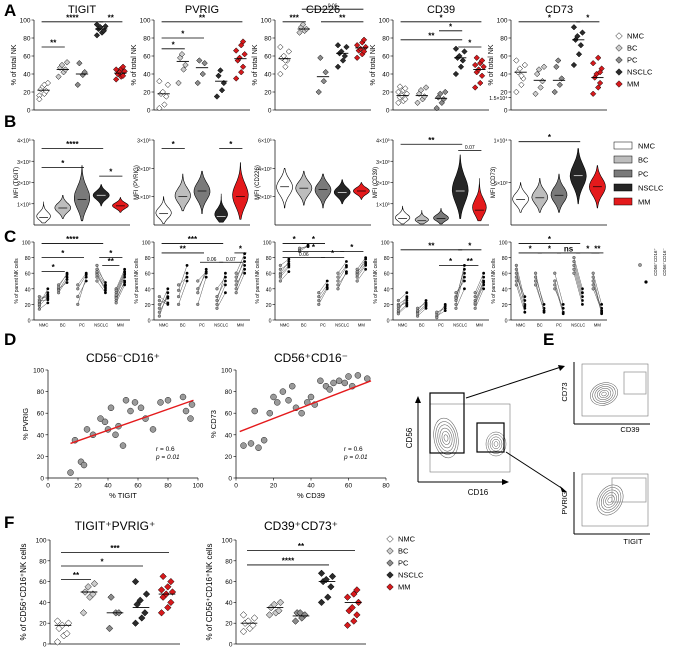 The image size is (673, 653). I want to click on panel-letter: D, so click(10, 339).